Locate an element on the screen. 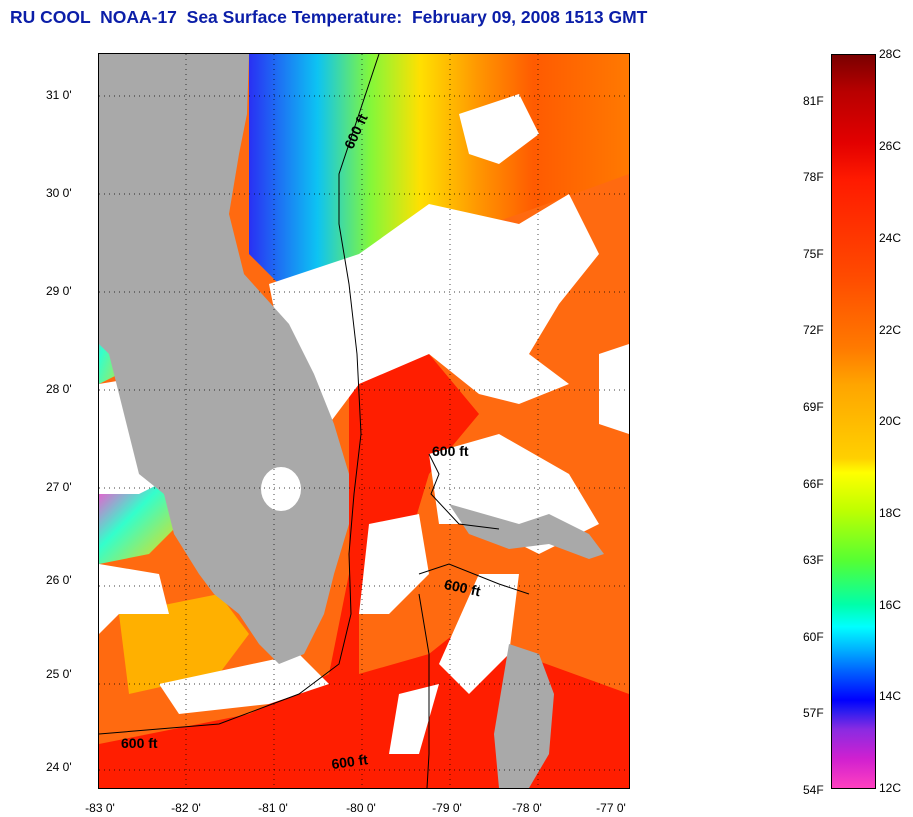 The height and width of the screenshot is (817, 913). colorbar-f-label: 72F is located at coordinates (813, 330).